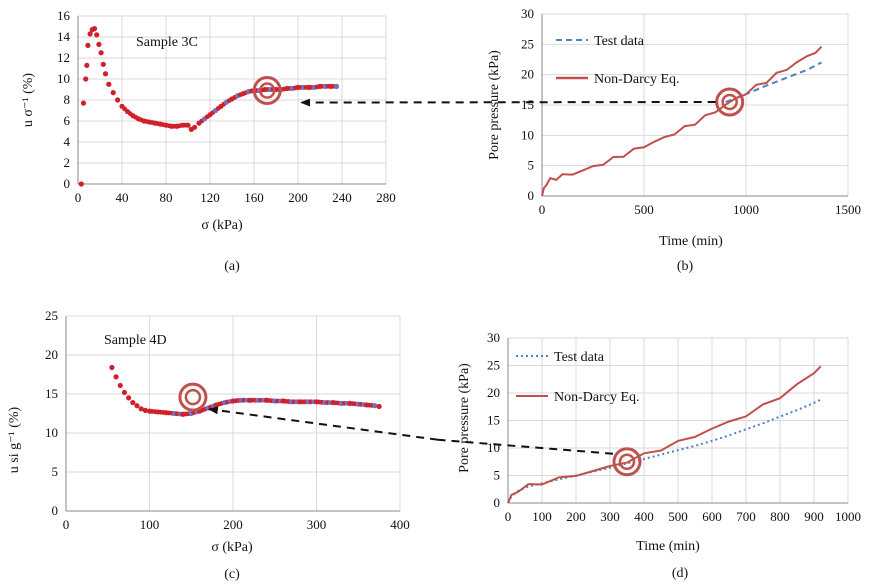 The width and height of the screenshot is (873, 584). I want to click on x-tick-label-d: 300, so click(610, 516).